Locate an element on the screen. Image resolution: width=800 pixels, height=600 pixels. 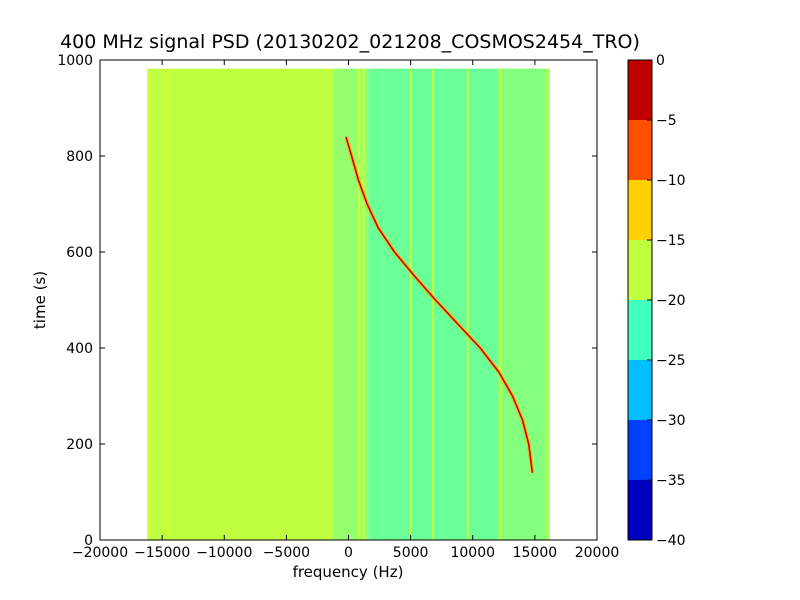
x-axis-label: frequency (Hz) is located at coordinates (348, 572).